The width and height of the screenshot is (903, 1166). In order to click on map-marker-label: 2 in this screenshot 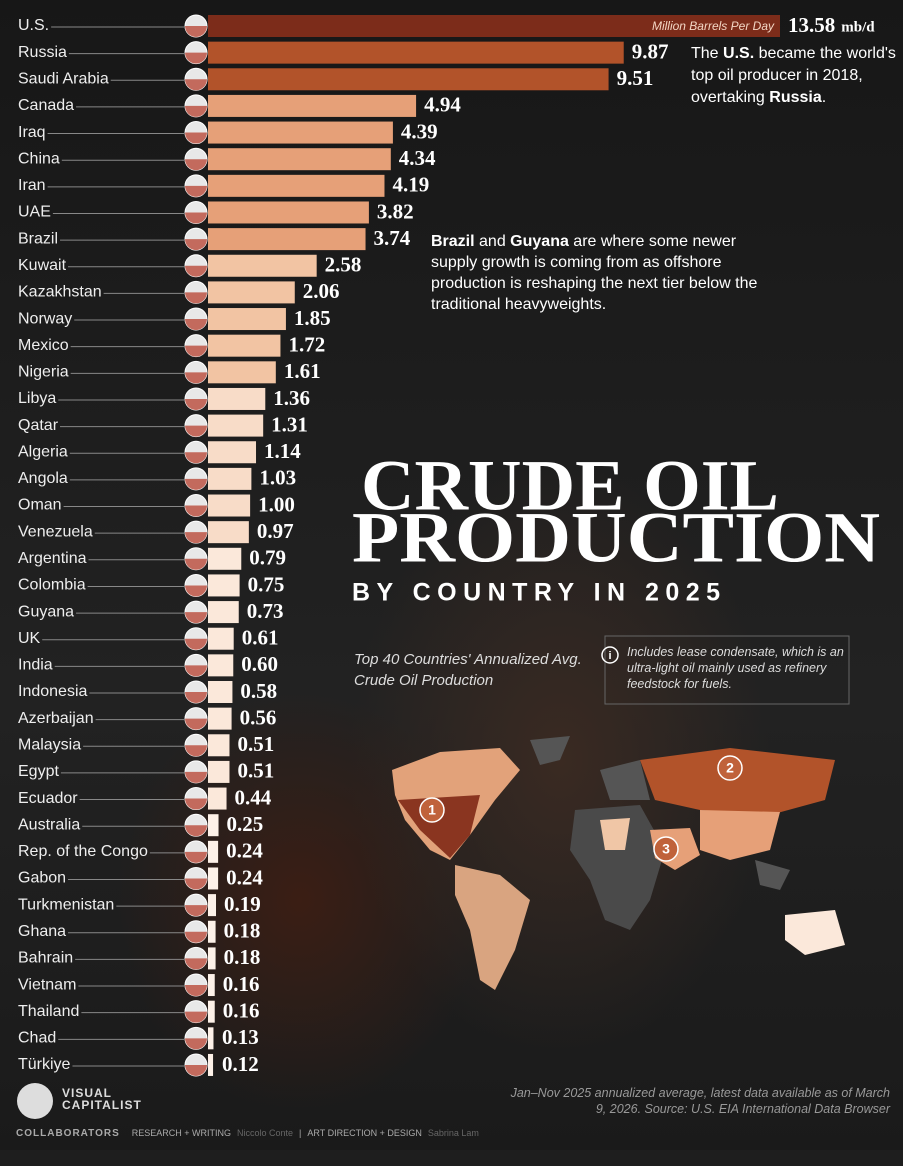, I will do `click(730, 768)`.